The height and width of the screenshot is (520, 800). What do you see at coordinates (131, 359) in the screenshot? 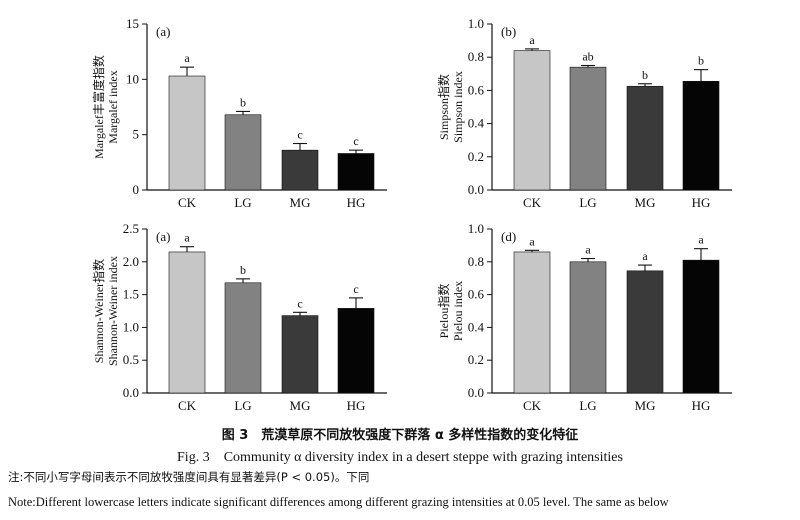
I see `y-tick-label: 0.5` at bounding box center [131, 359].